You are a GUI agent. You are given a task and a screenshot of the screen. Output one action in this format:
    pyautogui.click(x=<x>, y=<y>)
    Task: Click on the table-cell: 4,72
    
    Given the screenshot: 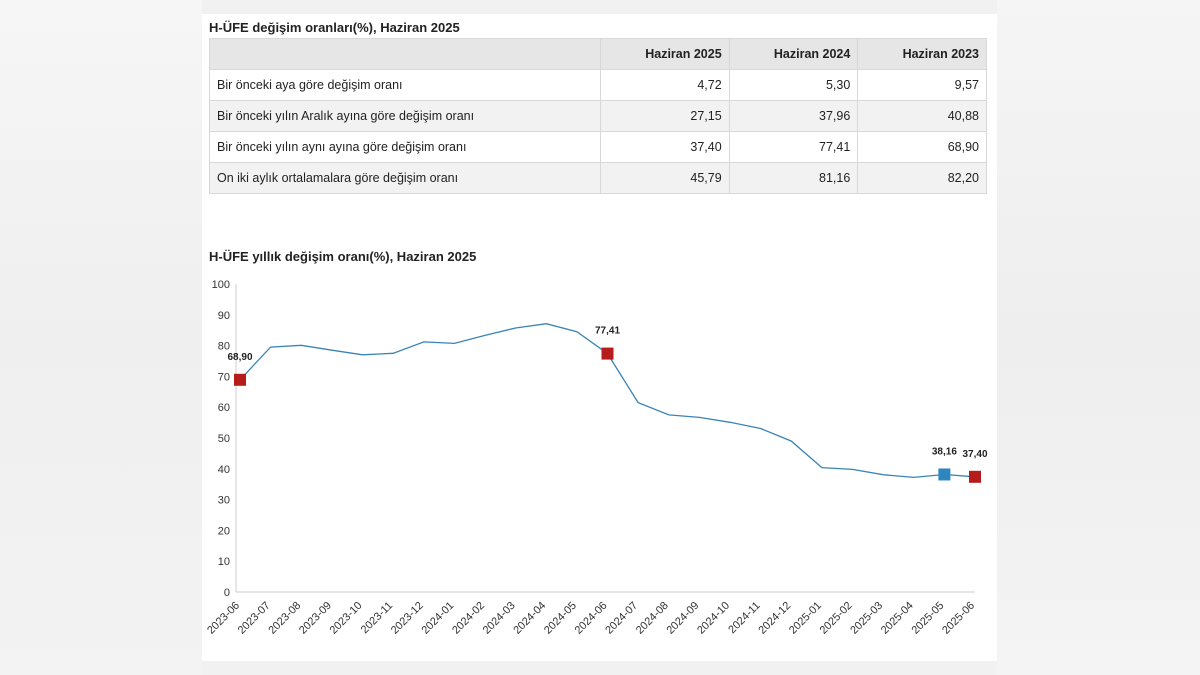 What is the action you would take?
    pyautogui.click(x=665, y=85)
    